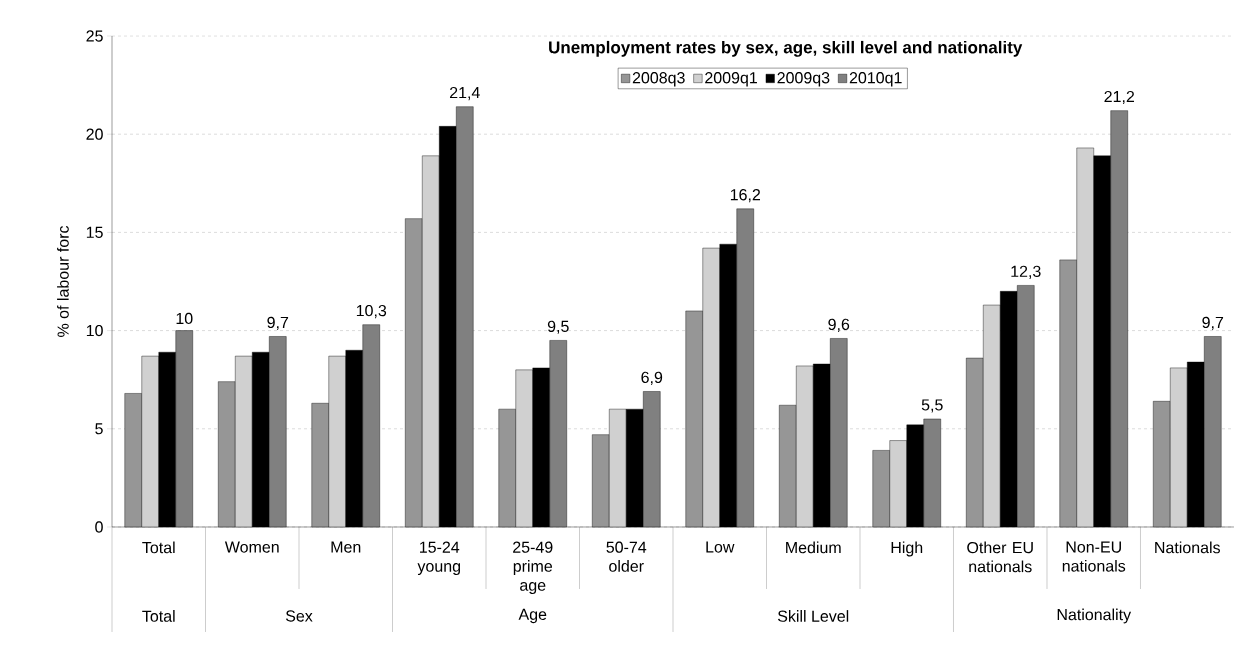 Image resolution: width=1234 pixels, height=645 pixels. What do you see at coordinates (251, 547) in the screenshot?
I see `x-tick-label: Women` at bounding box center [251, 547].